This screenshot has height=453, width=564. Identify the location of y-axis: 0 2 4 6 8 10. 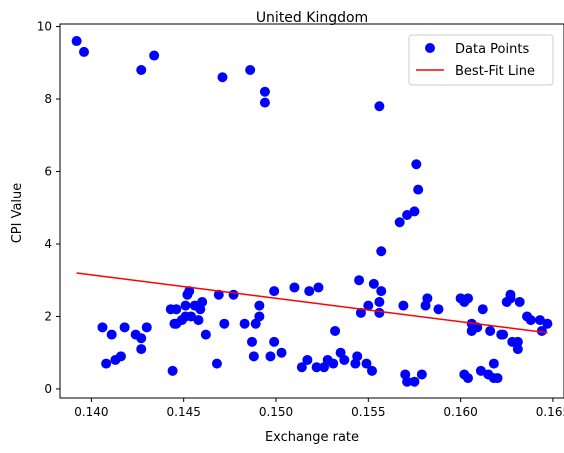
(48, 208).